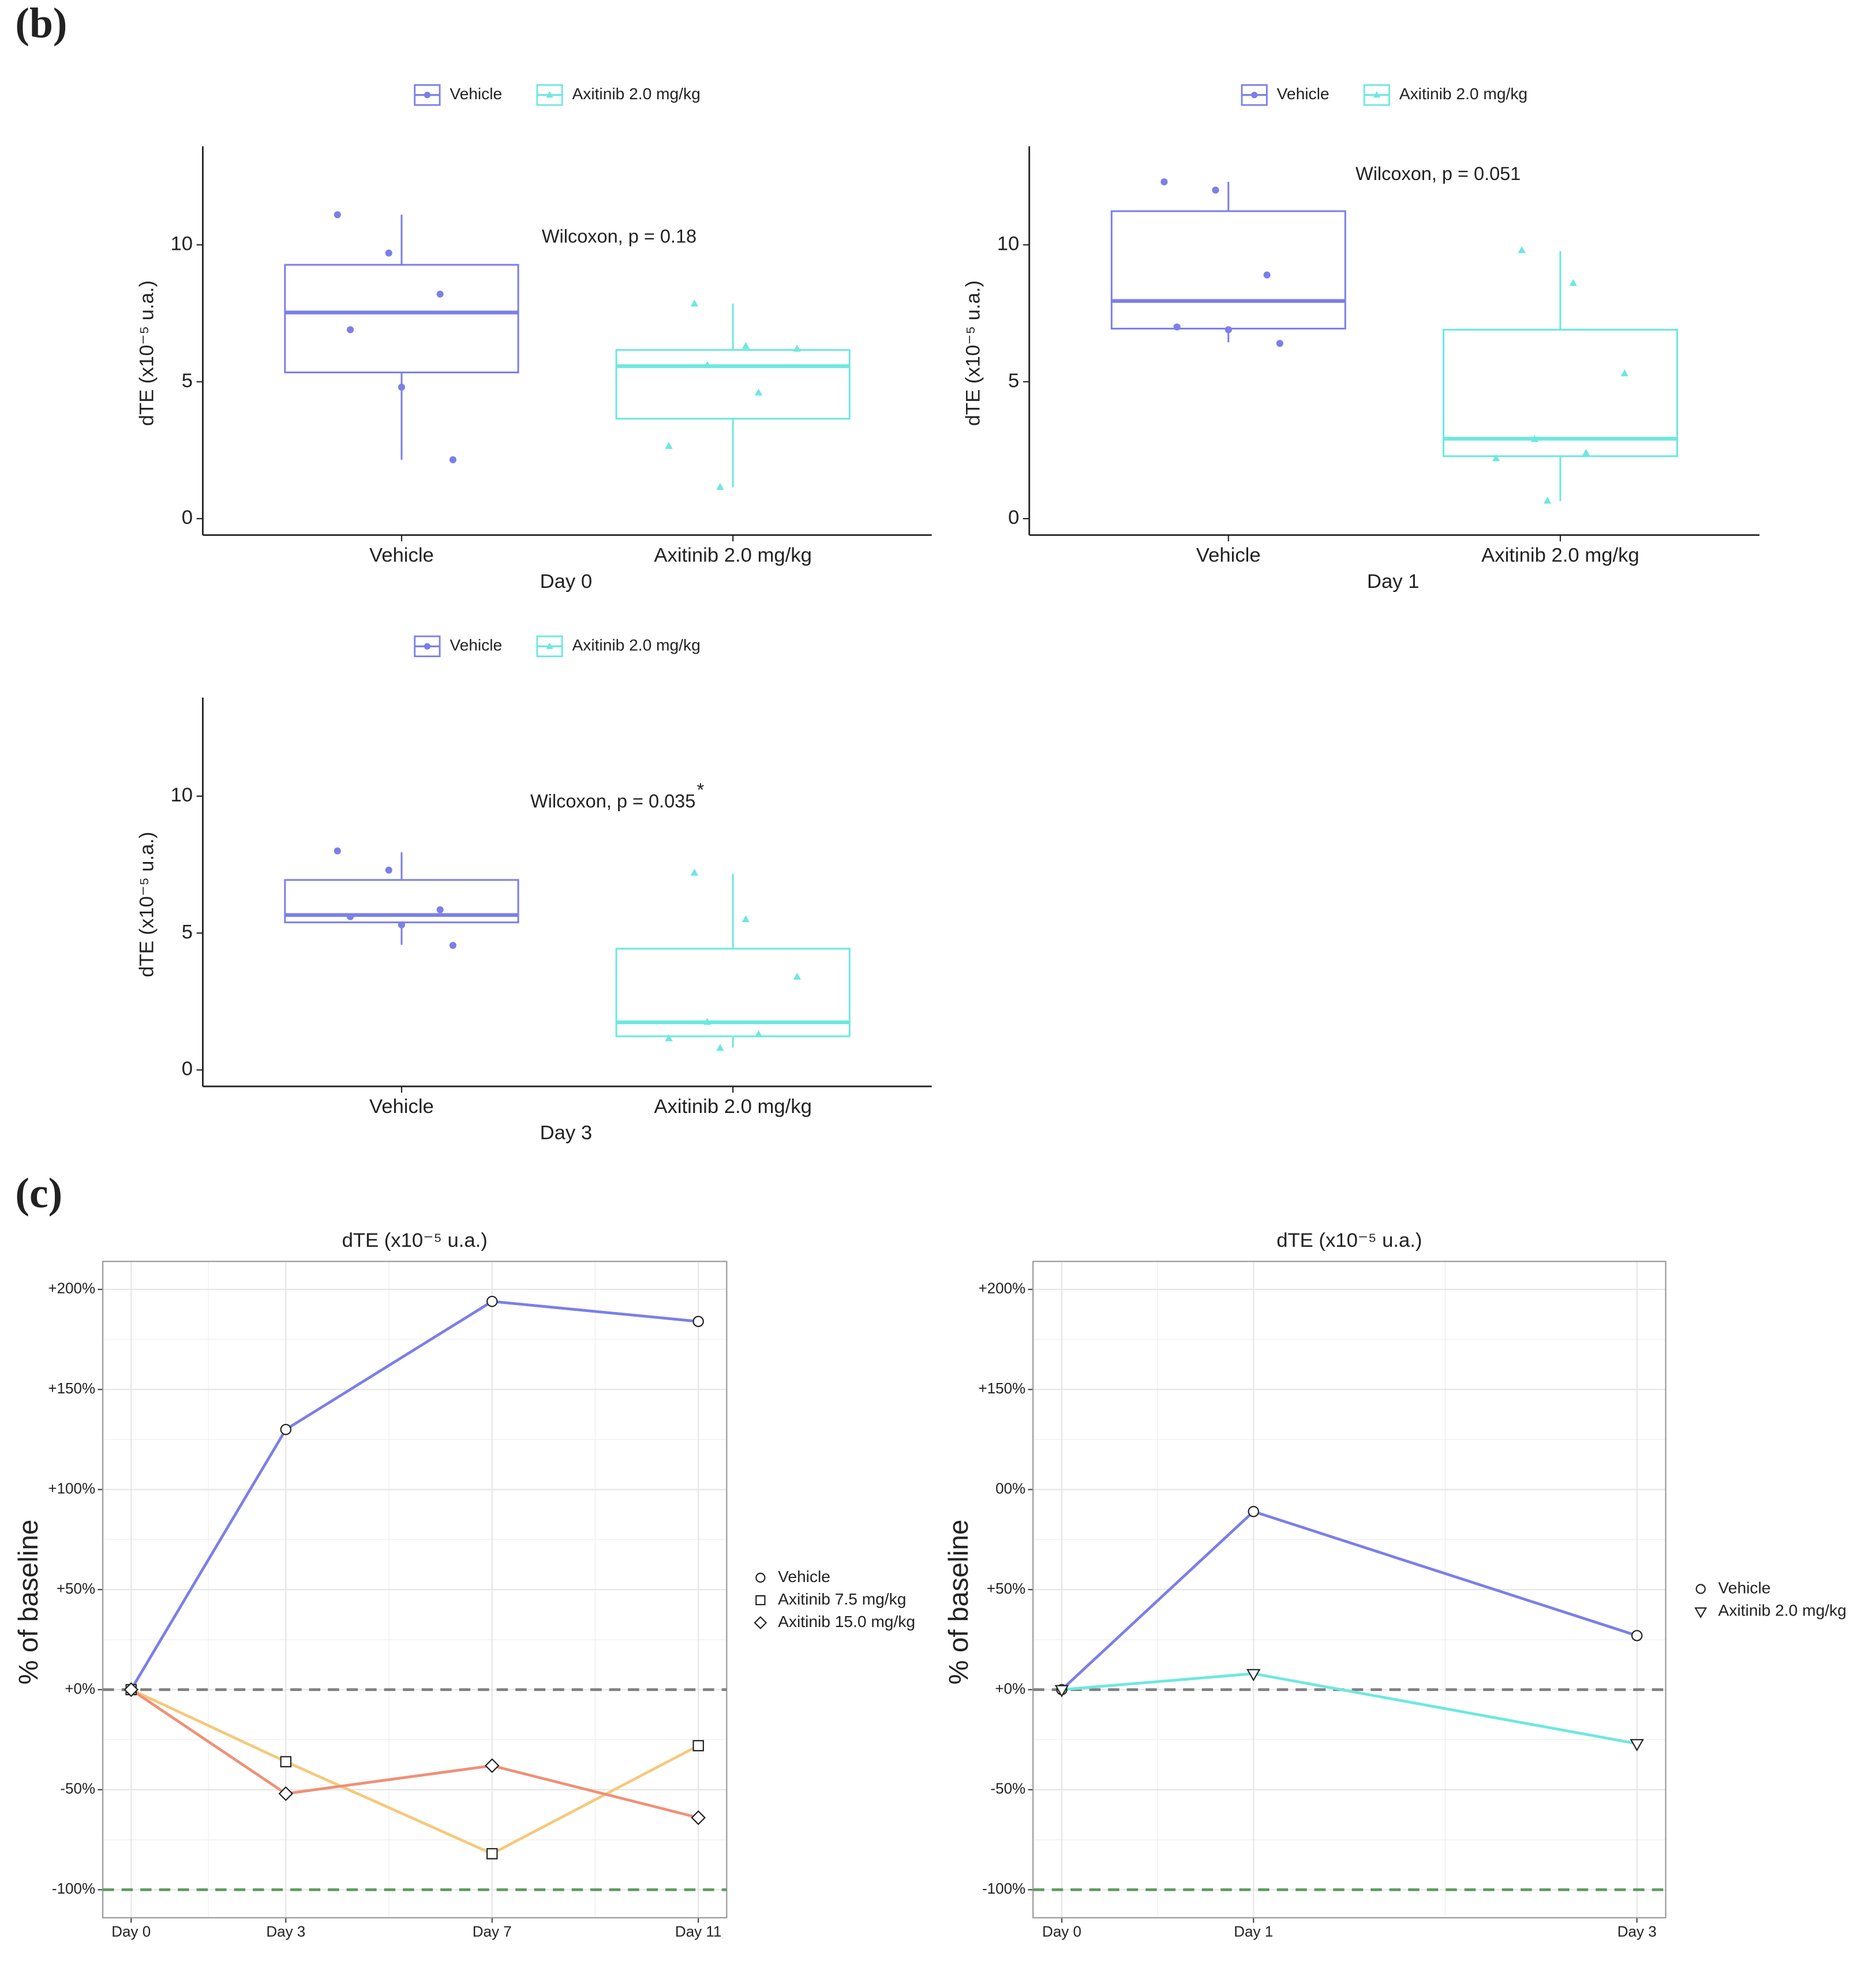 The image size is (1876, 1964). Describe the element at coordinates (842, 1599) in the screenshot. I see `legend-label: Axitinib 7.5 mg/kg` at that location.